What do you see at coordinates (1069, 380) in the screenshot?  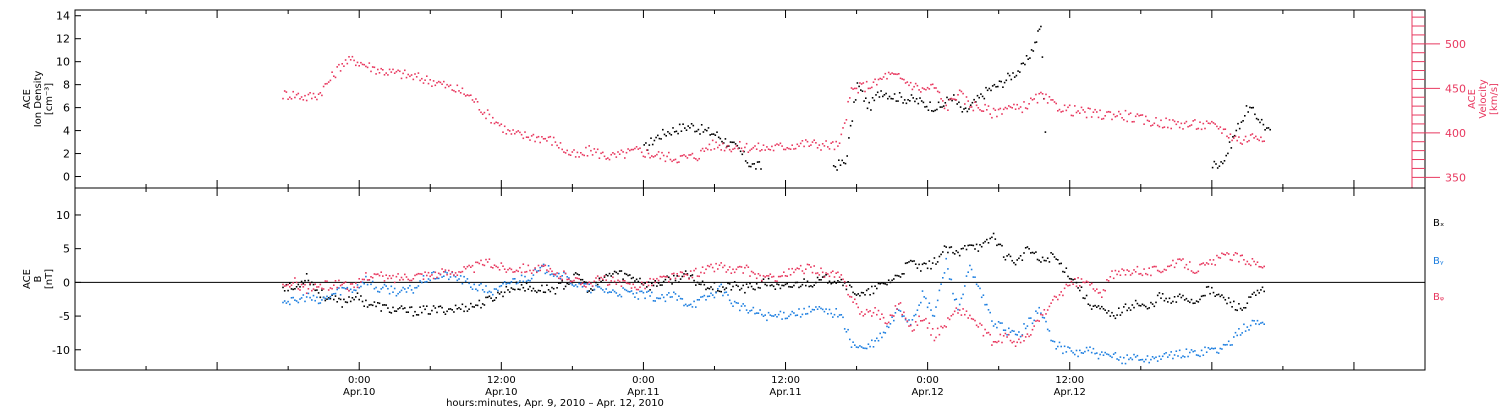 I see `time-tick-label: 12:00` at bounding box center [1069, 380].